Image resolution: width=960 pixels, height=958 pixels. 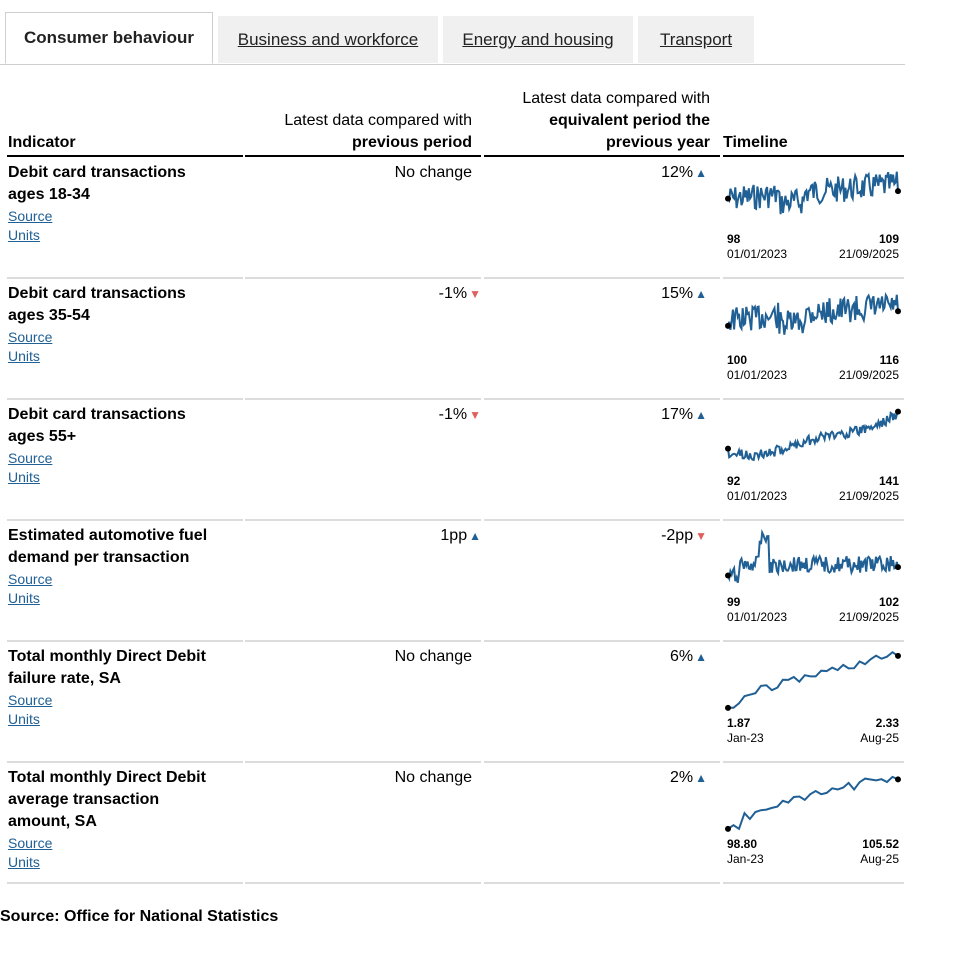 What do you see at coordinates (109, 38) in the screenshot?
I see `tab-consumer-behaviour: Consumer behaviour` at bounding box center [109, 38].